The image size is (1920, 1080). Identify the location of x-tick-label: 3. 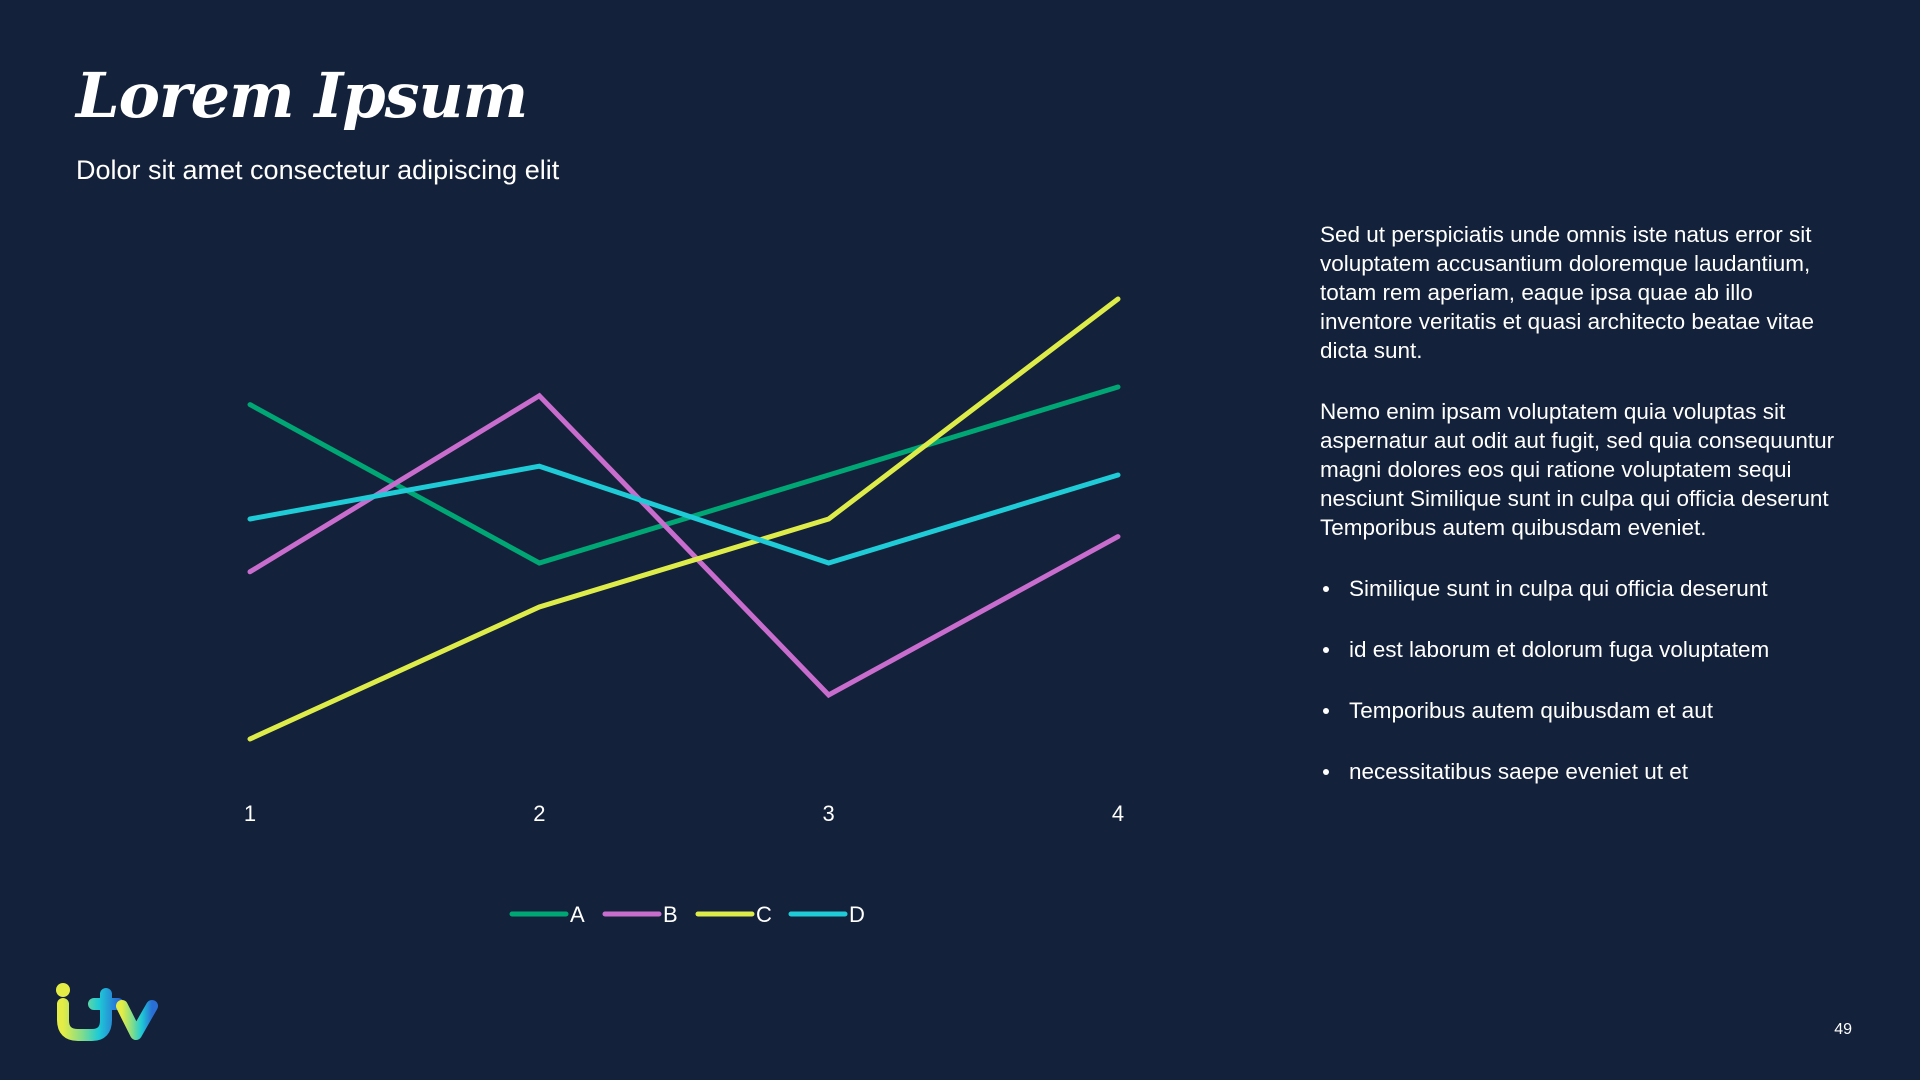
(829, 813).